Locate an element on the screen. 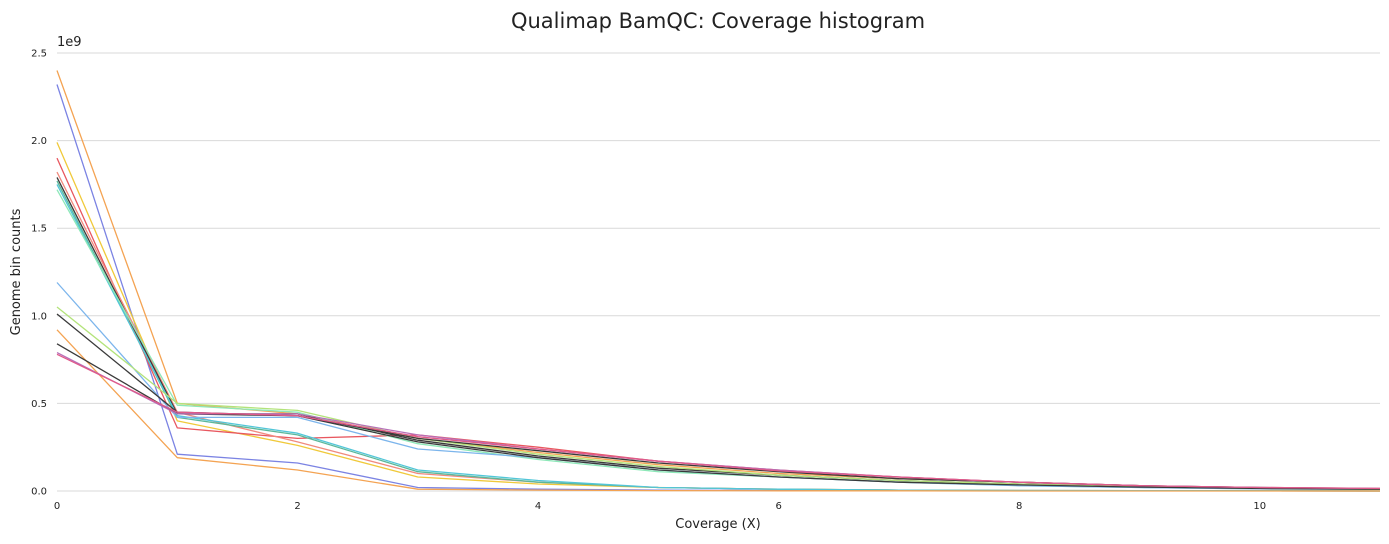  y-tick-label: 2.0 is located at coordinates (39, 141).